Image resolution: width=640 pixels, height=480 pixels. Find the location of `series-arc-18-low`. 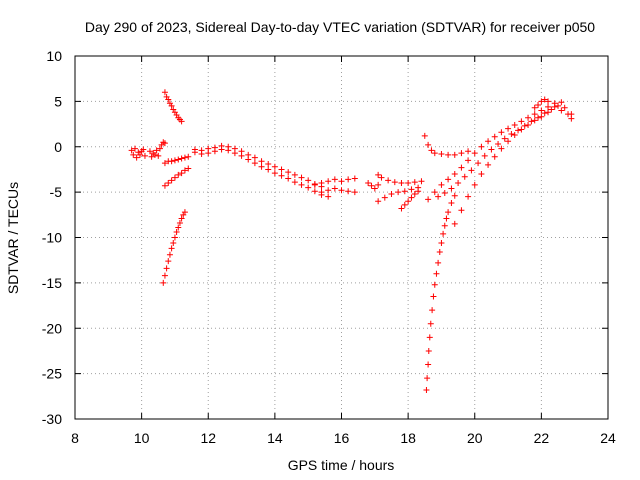

series-arc-18-low is located at coordinates (410, 200).